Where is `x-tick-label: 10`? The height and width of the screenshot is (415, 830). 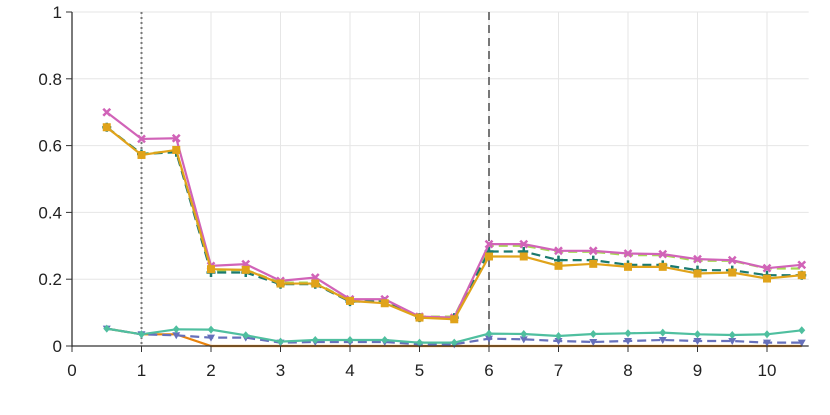
x-tick-label: 10 is located at coordinates (767, 370).